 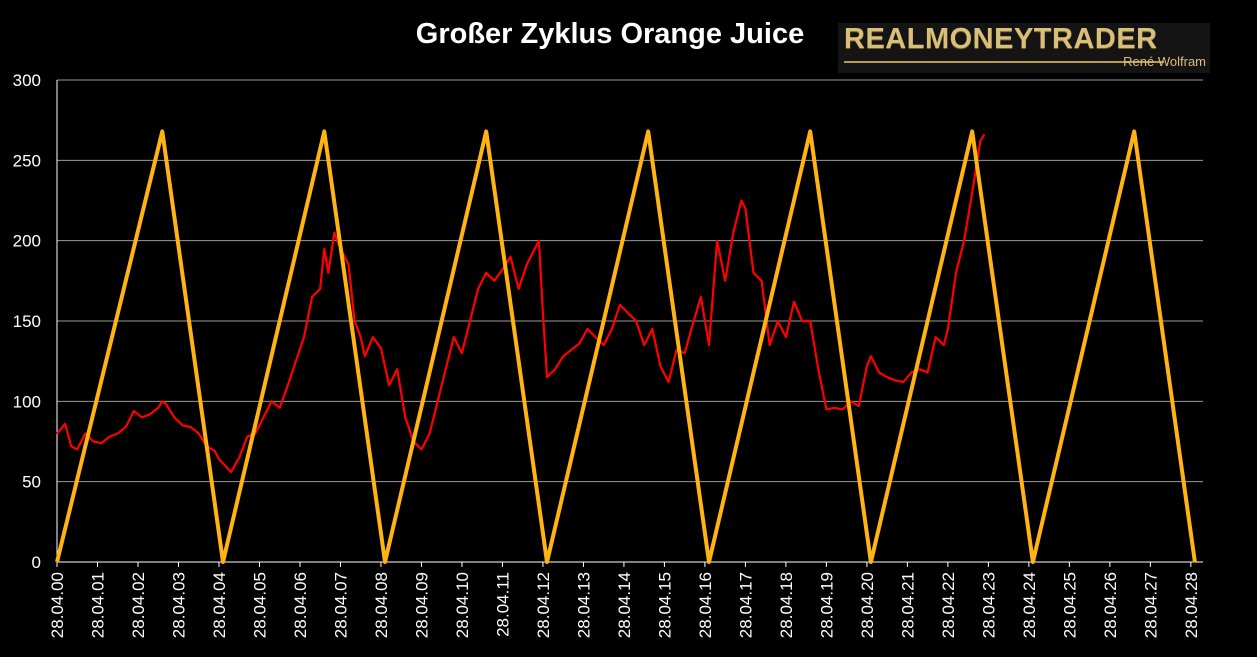 I want to click on x-tick-label: 28.04.07, so click(x=340, y=605).